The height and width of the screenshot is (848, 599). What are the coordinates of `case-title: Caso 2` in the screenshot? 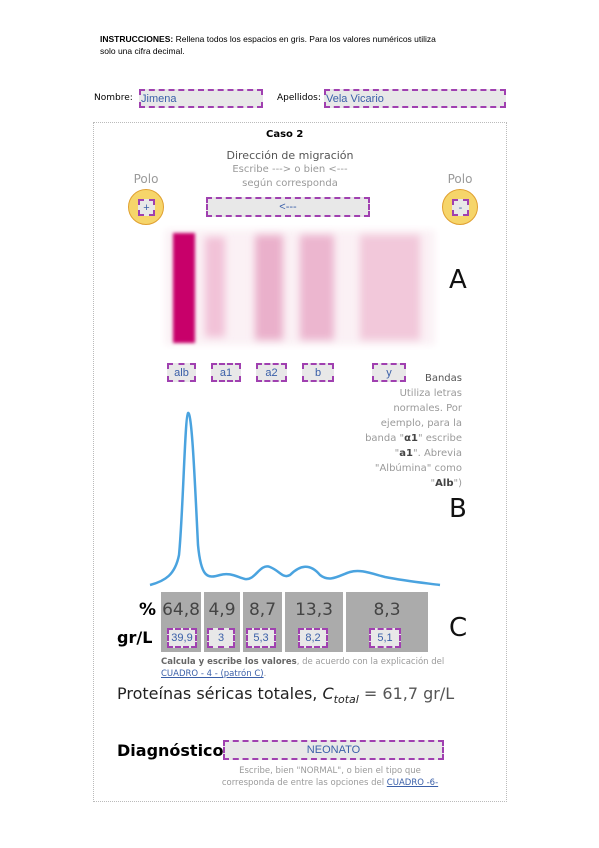 It's located at (285, 134).